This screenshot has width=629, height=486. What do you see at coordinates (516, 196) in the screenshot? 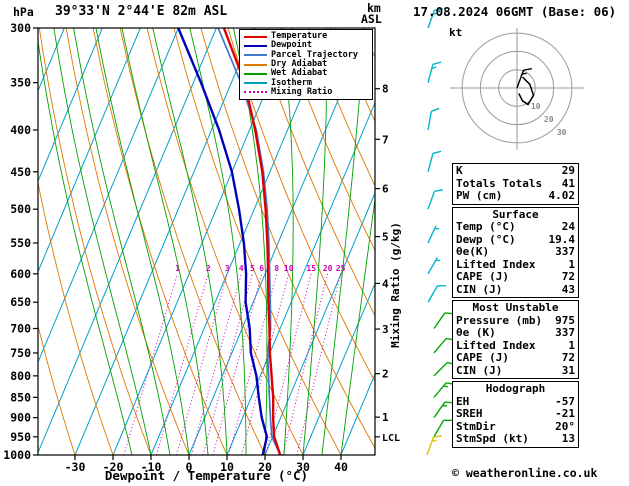
I see `stat-row: PW (cm) 4.02` at bounding box center [516, 196].